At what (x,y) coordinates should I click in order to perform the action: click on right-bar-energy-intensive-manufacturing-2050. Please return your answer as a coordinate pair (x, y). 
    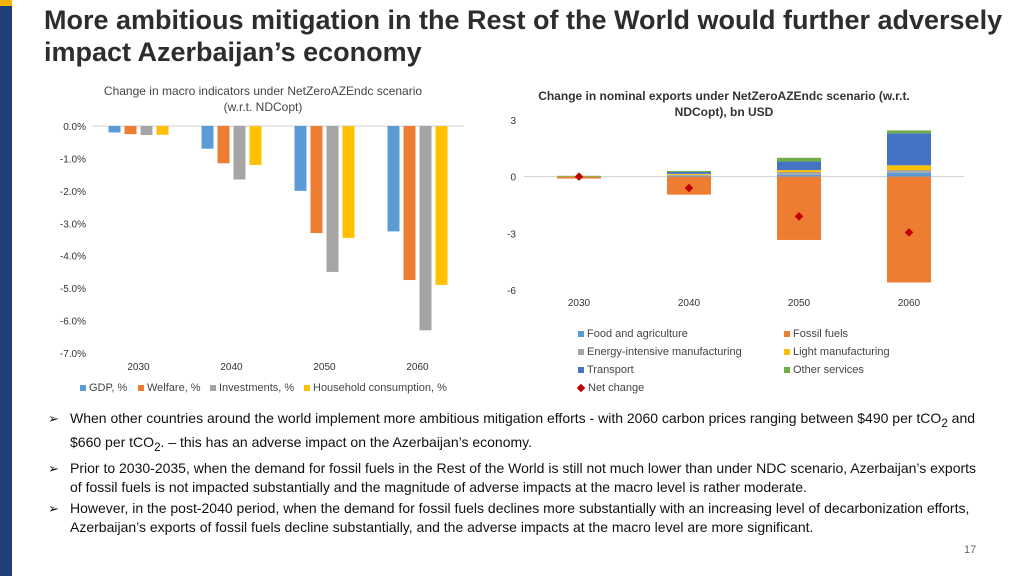
    Looking at the image, I should click on (799, 173).